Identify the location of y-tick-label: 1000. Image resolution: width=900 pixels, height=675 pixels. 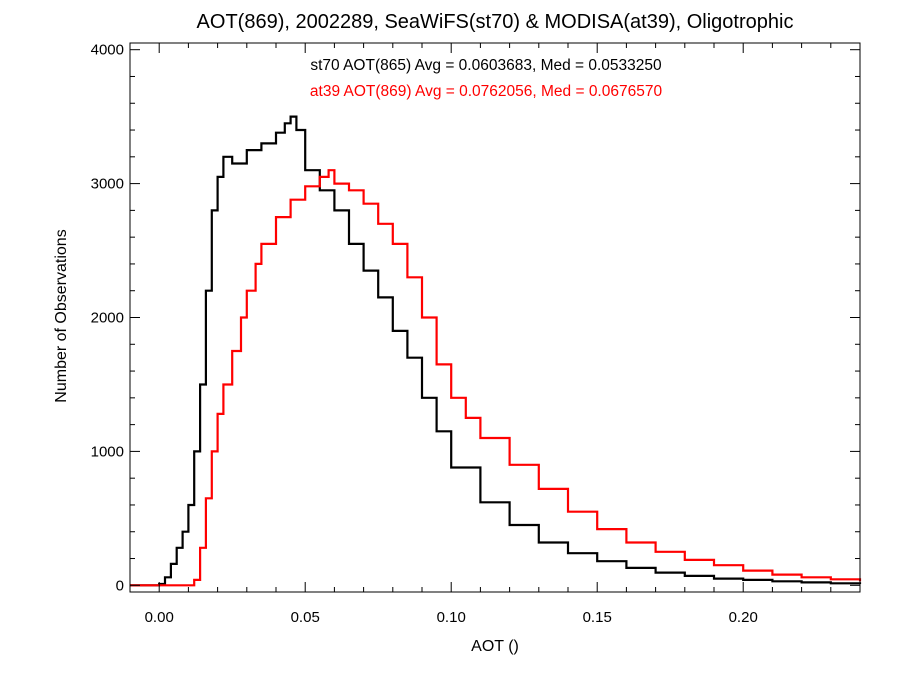
(107, 451).